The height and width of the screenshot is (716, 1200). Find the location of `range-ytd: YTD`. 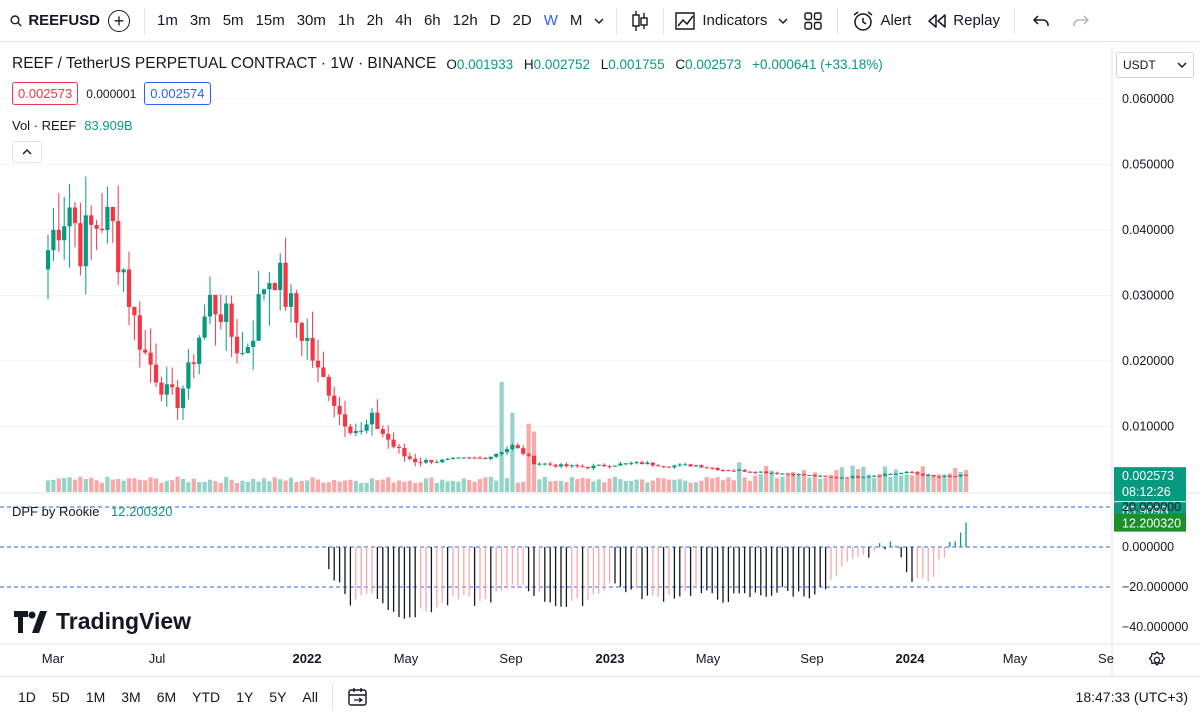

range-ytd: YTD is located at coordinates (206, 696).